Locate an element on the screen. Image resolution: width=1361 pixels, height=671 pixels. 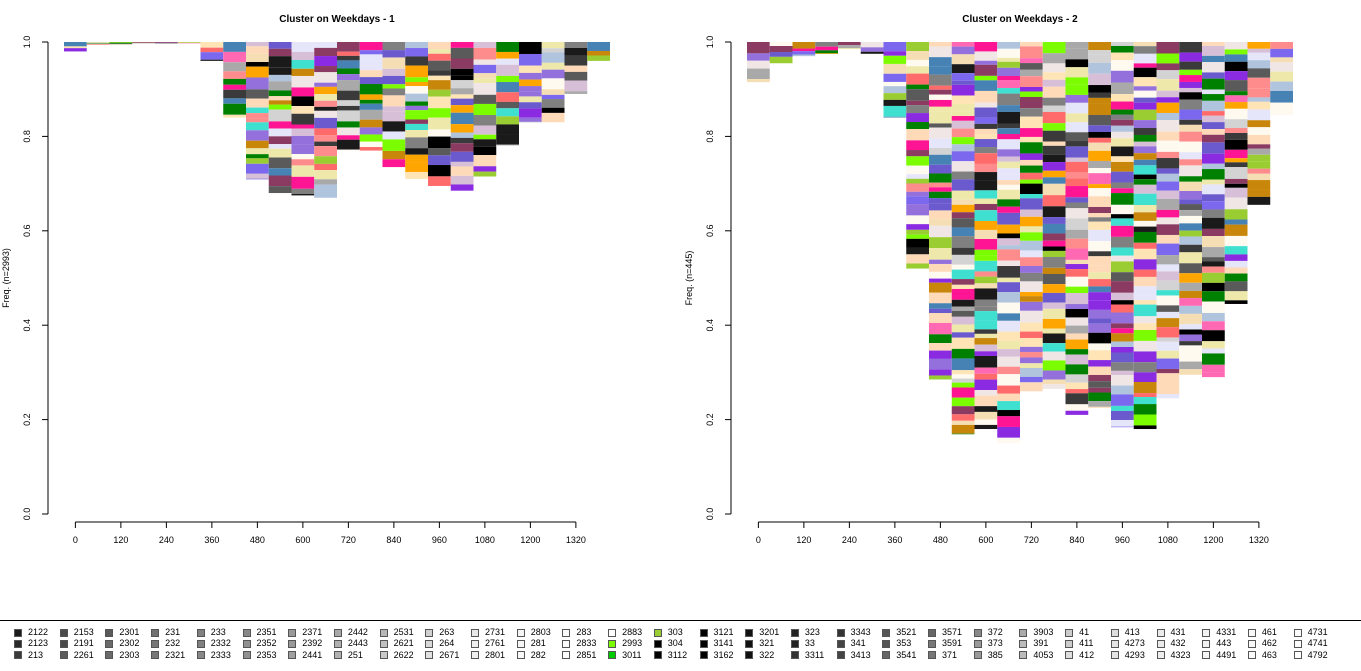
legend-item: 373 is located at coordinates (988, 643).